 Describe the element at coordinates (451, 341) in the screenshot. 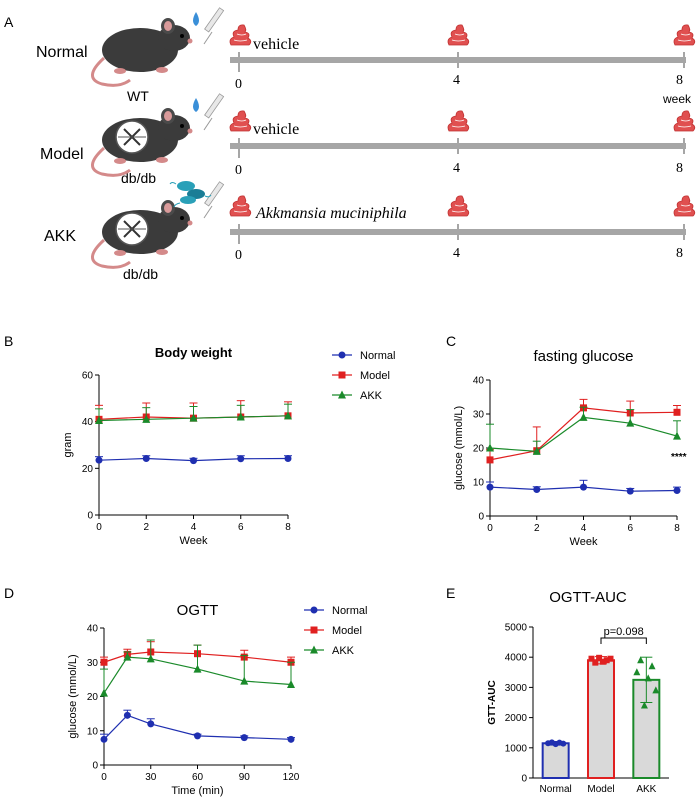

I see `panel-label-c: C` at that location.